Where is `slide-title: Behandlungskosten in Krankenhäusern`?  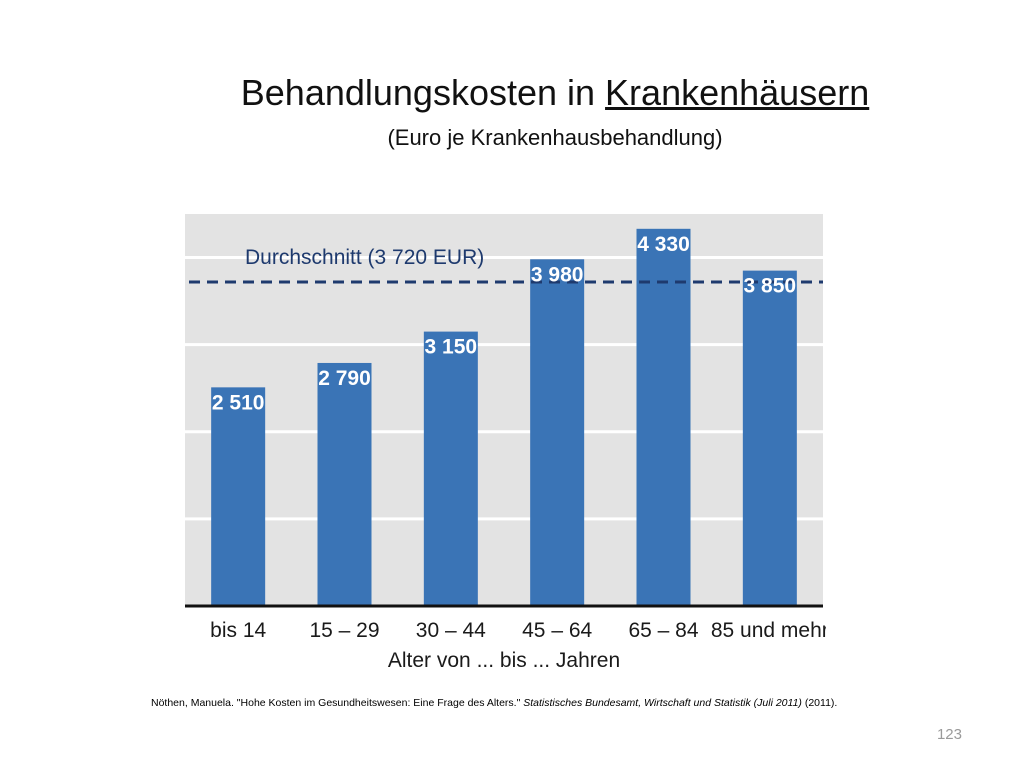
slide-title: Behandlungskosten in Krankenhäusern is located at coordinates (512, 93).